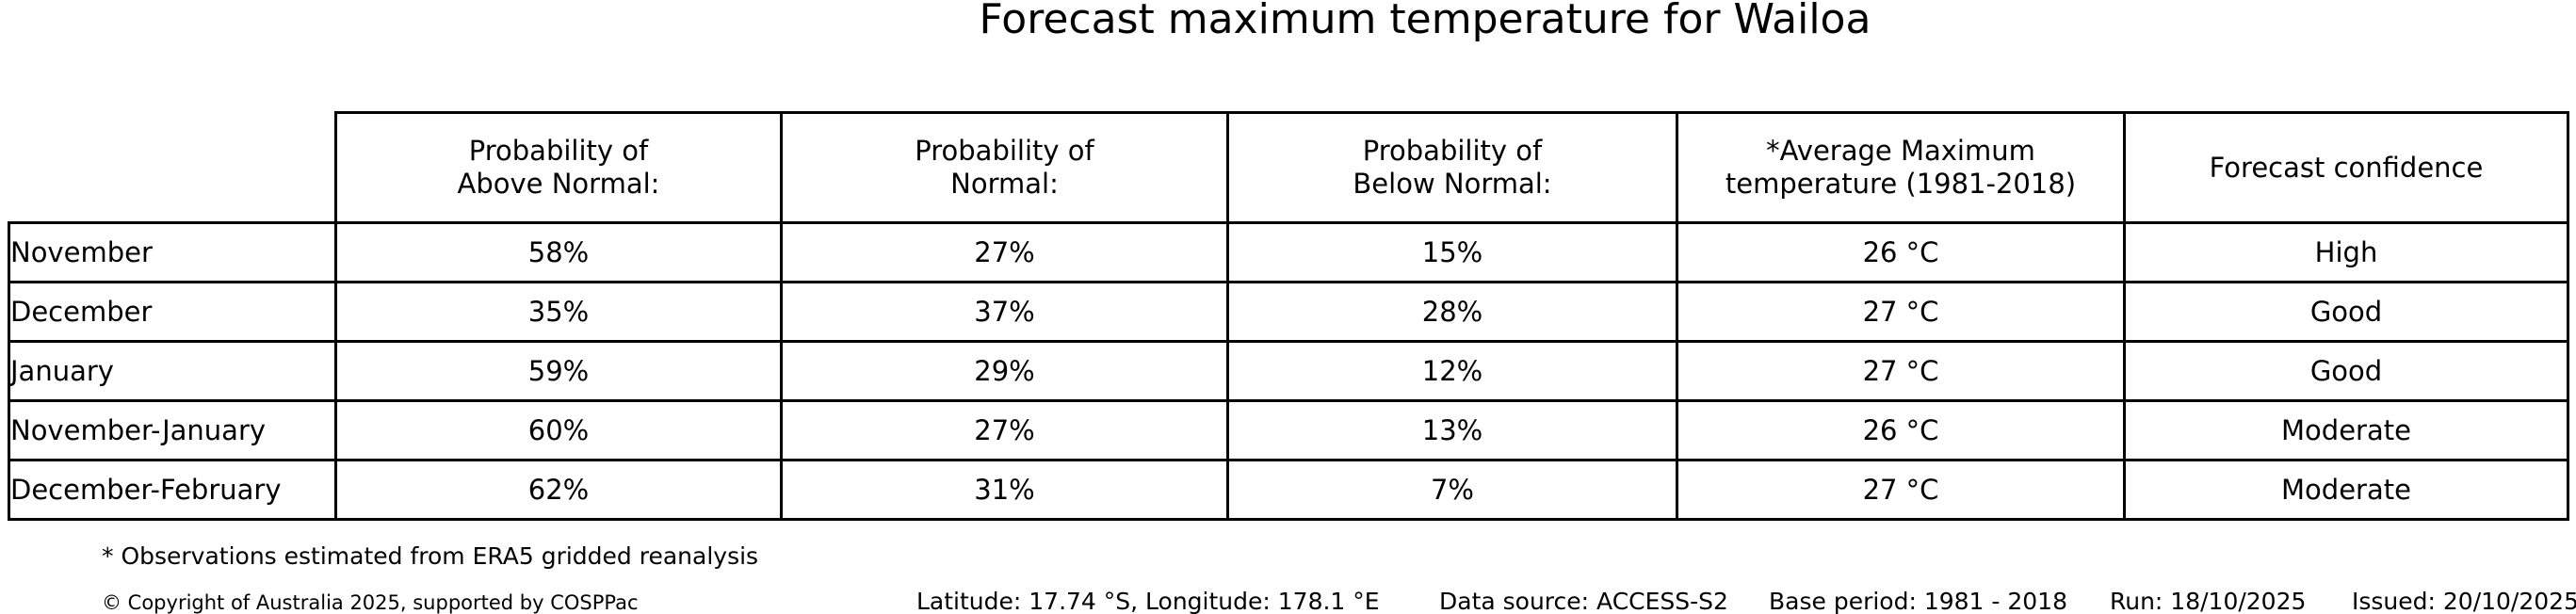  What do you see at coordinates (1900, 151) in the screenshot?
I see `column-header-line: *Average Maximum` at bounding box center [1900, 151].